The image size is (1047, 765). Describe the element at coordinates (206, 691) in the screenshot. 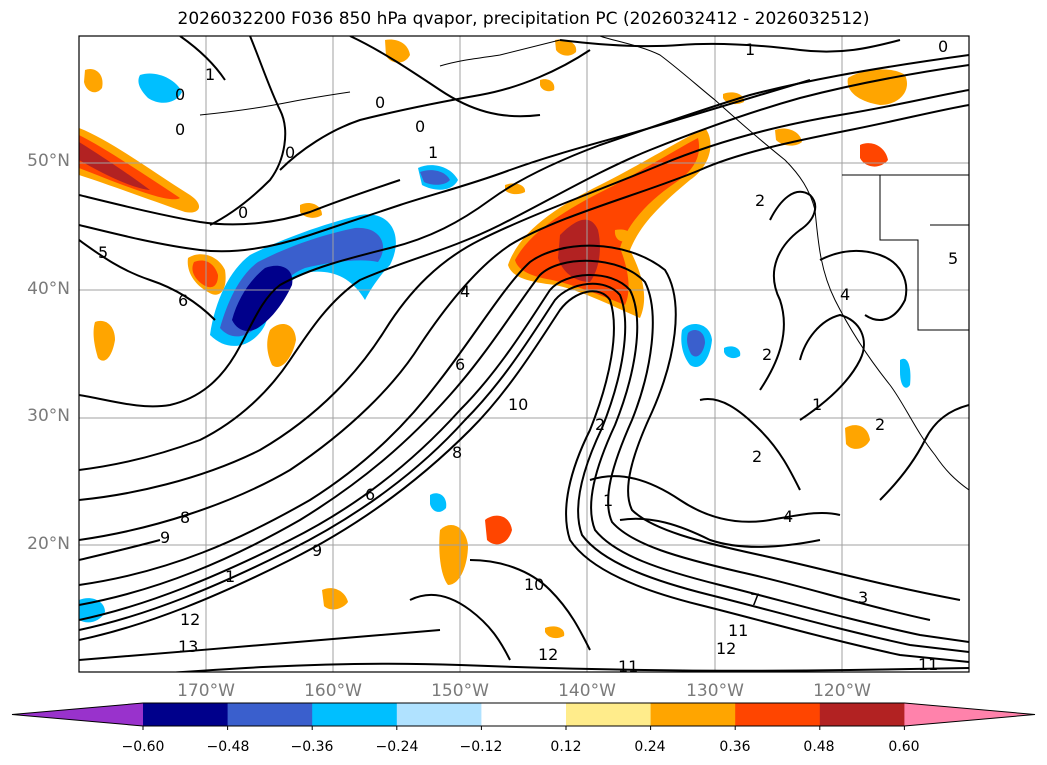

I see `lon-label-170w: 170°W` at that location.